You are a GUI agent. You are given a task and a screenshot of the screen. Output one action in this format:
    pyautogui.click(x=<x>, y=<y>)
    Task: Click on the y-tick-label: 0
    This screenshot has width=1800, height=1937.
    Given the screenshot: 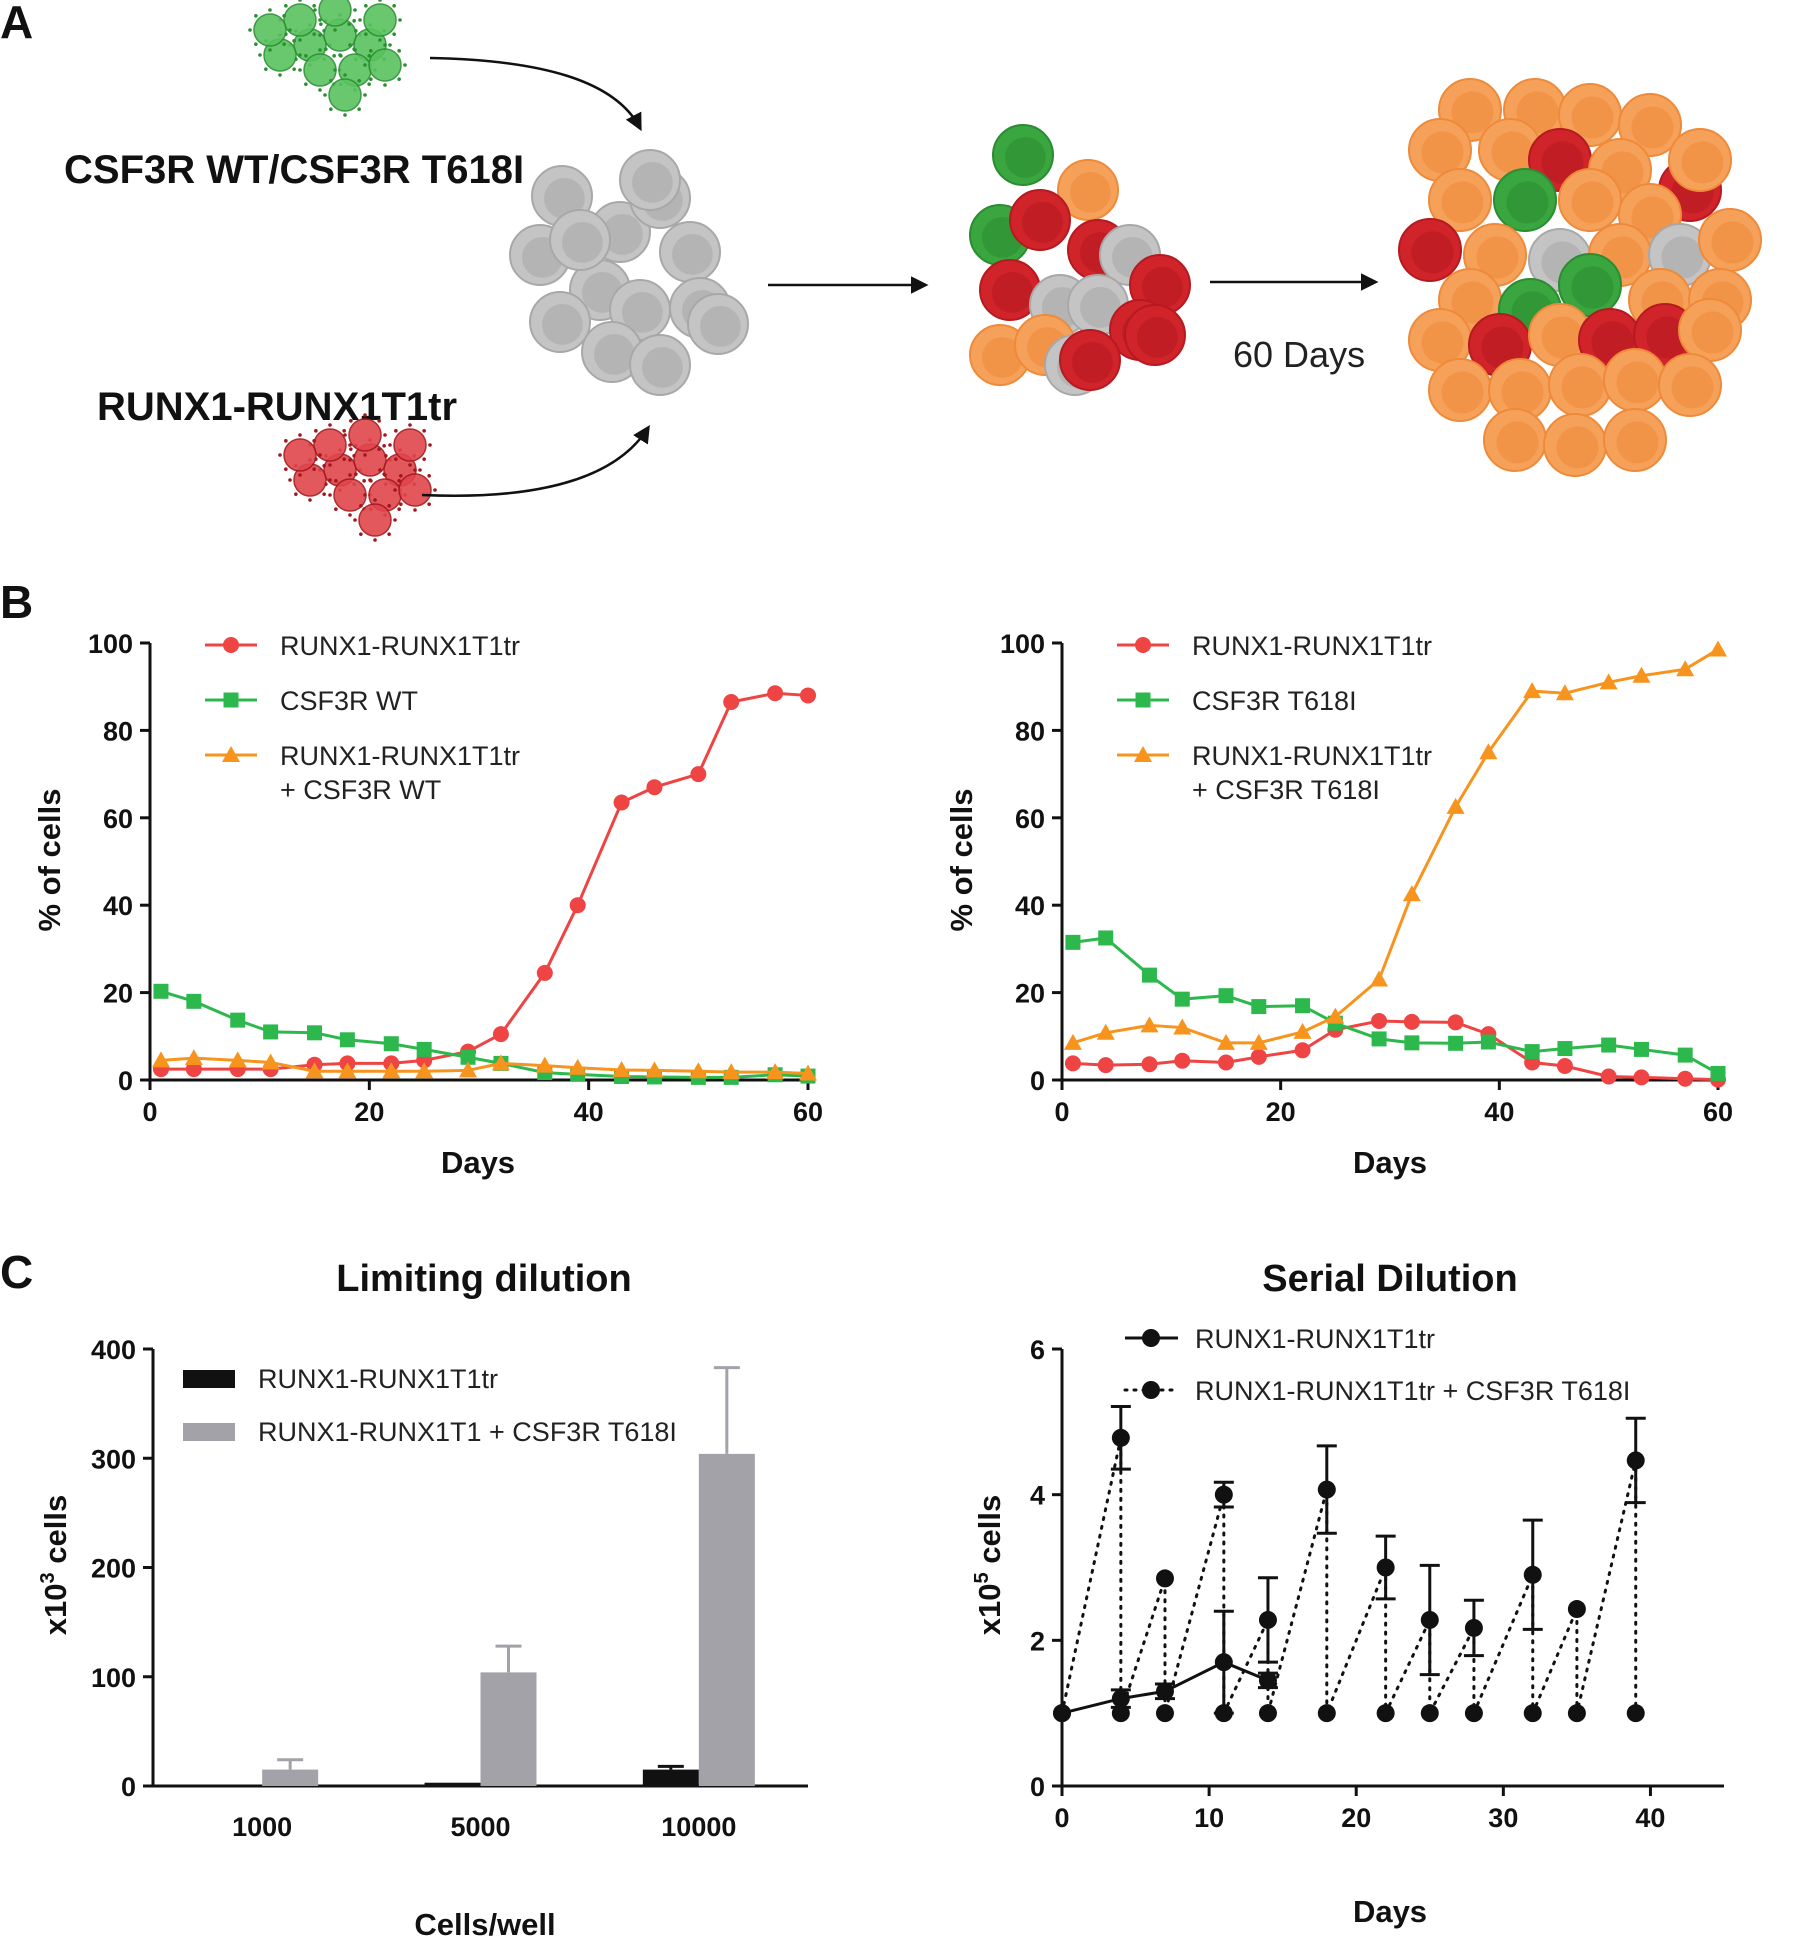 What is the action you would take?
    pyautogui.click(x=125, y=1081)
    